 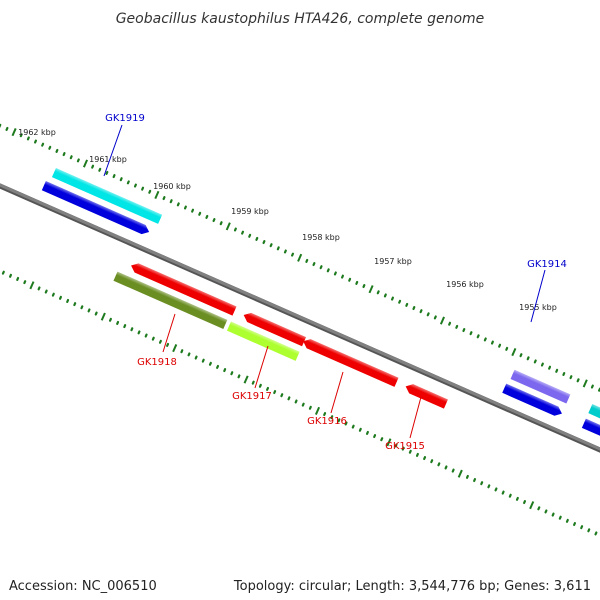 What do you see at coordinates (172, 186) in the screenshot?
I see `scale-label: 1960 kbp` at bounding box center [172, 186].